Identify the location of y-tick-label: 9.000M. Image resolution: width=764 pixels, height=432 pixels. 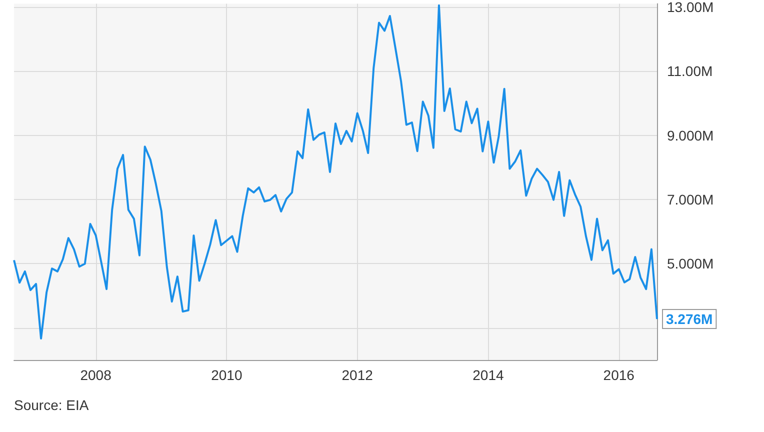
(690, 135).